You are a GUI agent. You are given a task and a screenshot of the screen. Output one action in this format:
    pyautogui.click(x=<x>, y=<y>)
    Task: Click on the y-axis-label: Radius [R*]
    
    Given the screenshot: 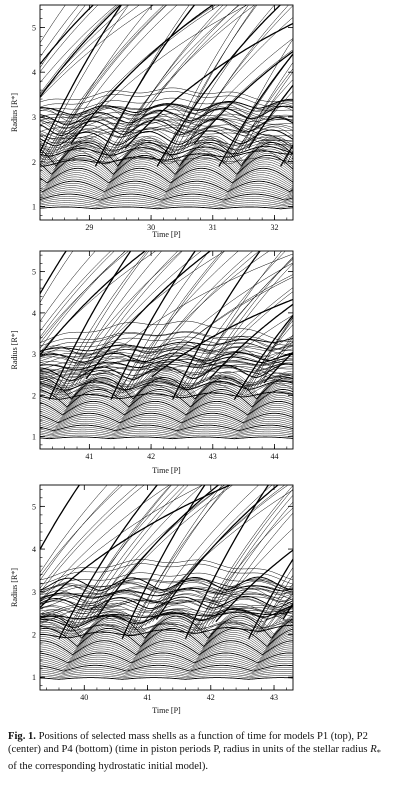 What is the action you would take?
    pyautogui.click(x=14, y=349)
    